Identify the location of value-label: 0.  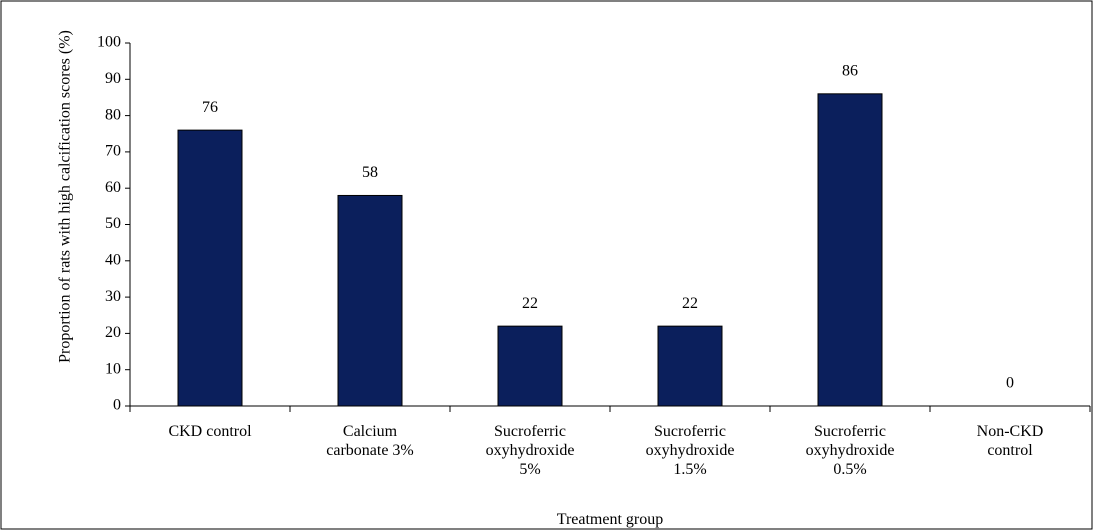
(1010, 383).